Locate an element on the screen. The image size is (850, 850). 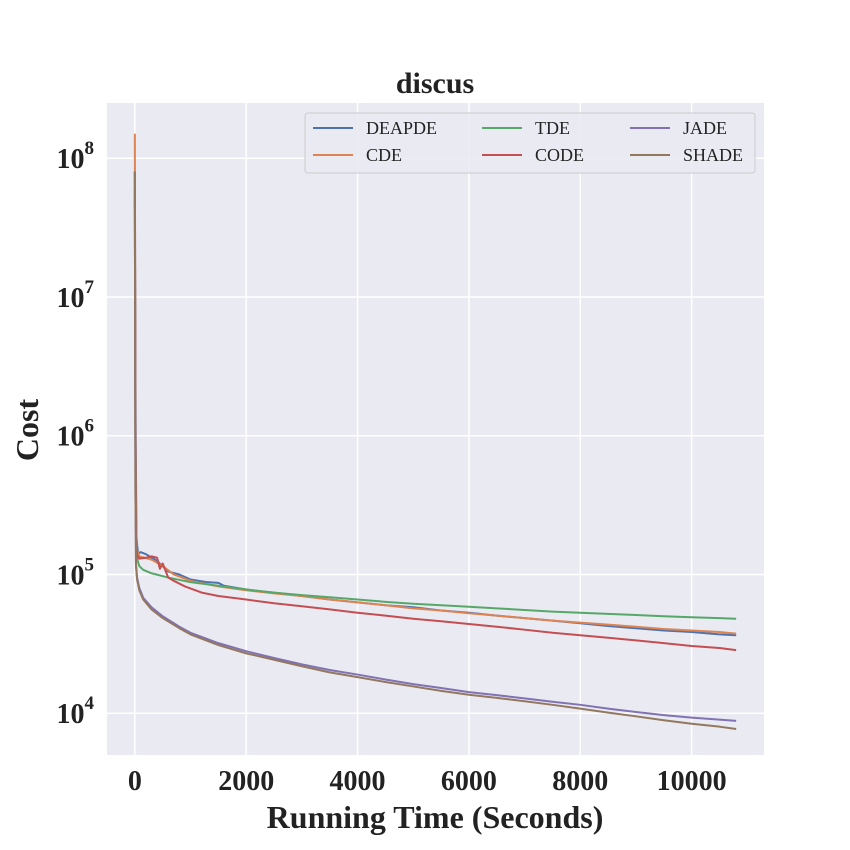
y-tick-label: 10⁴ is located at coordinates (76, 711).